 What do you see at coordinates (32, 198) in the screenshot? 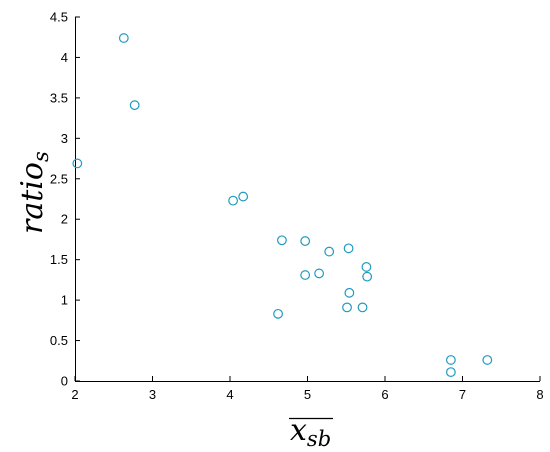
I see `y-axis-title-main: ratio` at bounding box center [32, 198].